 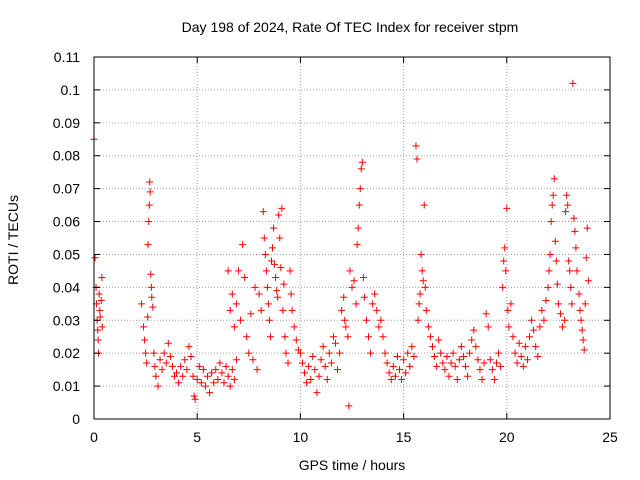 What do you see at coordinates (197, 437) in the screenshot?
I see `x-tick-label: 5` at bounding box center [197, 437].